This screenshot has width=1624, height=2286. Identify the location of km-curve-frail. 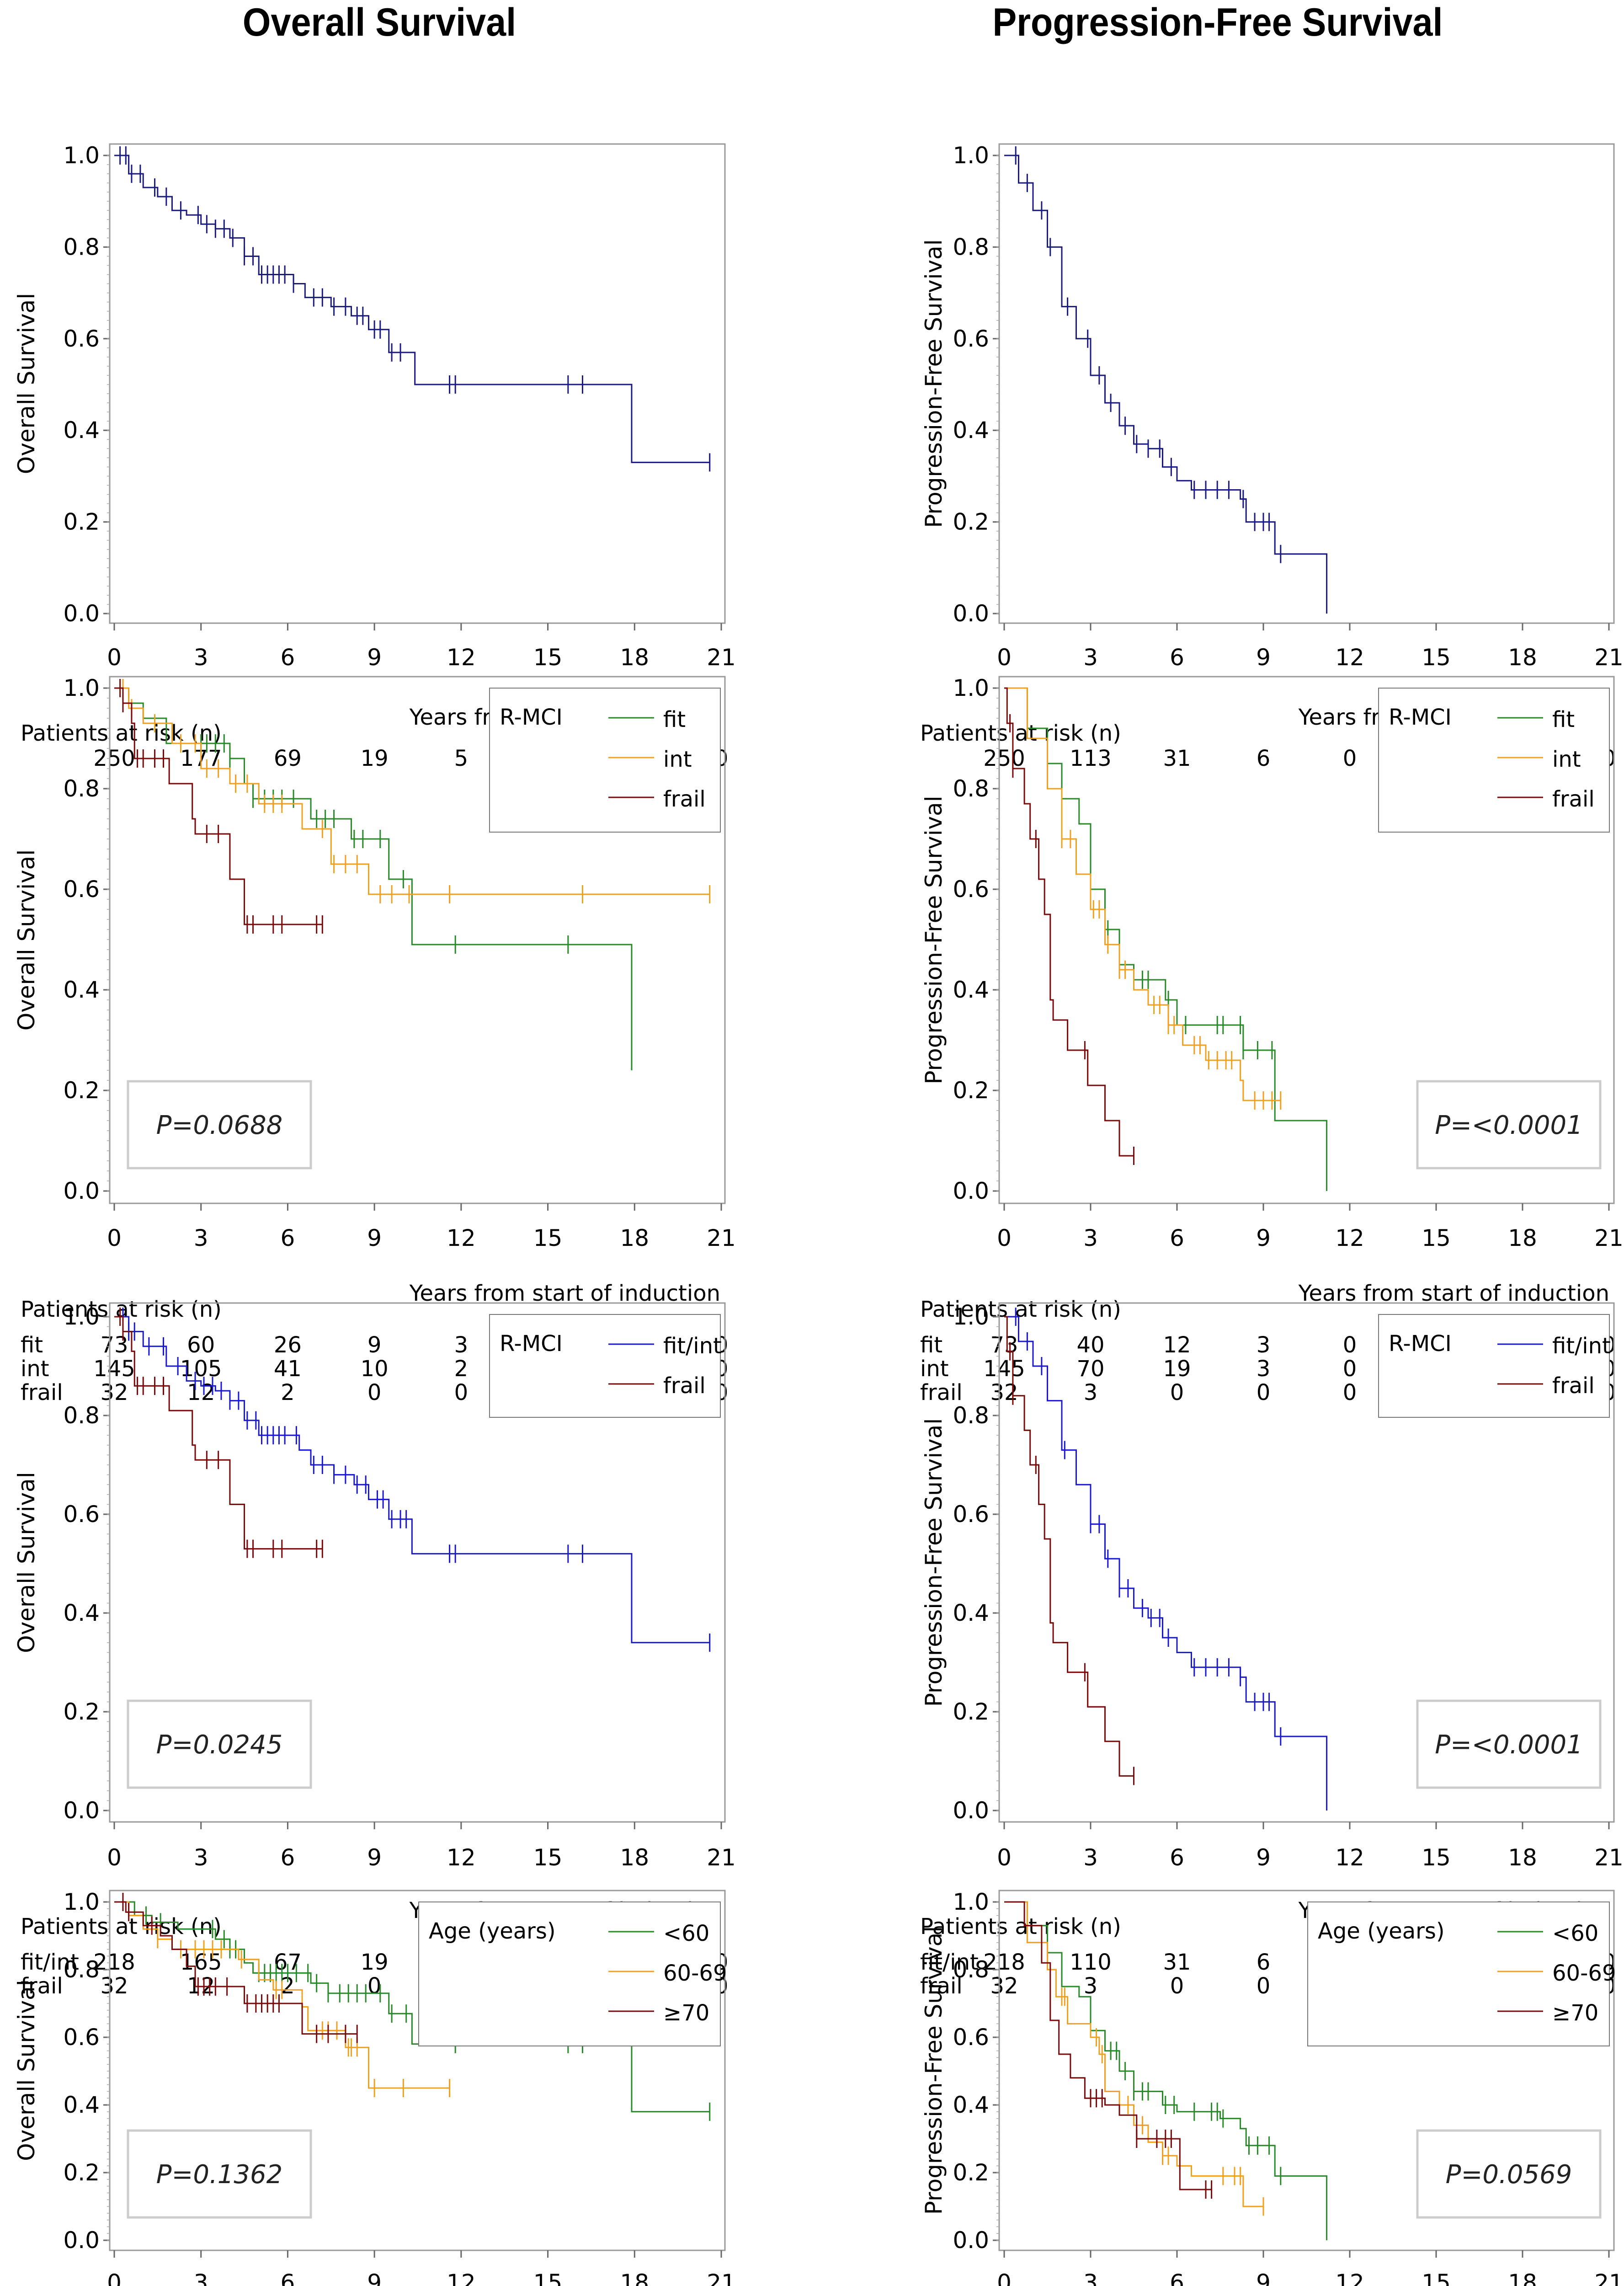
(1069, 922).